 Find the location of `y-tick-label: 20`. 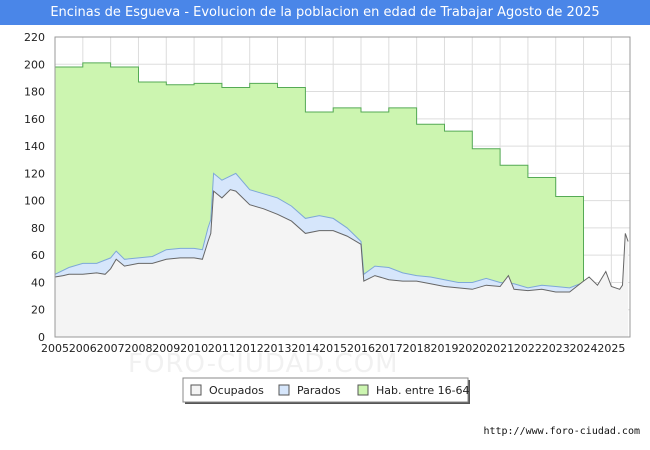

y-tick-label: 20 is located at coordinates (38, 310).